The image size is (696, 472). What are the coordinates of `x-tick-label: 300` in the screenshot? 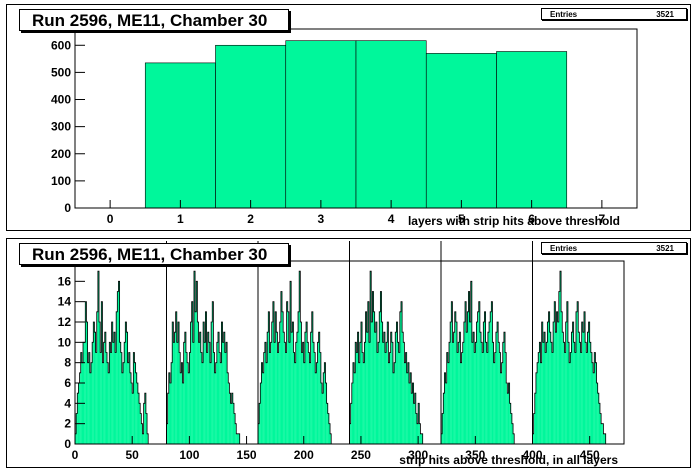 It's located at (418, 455).